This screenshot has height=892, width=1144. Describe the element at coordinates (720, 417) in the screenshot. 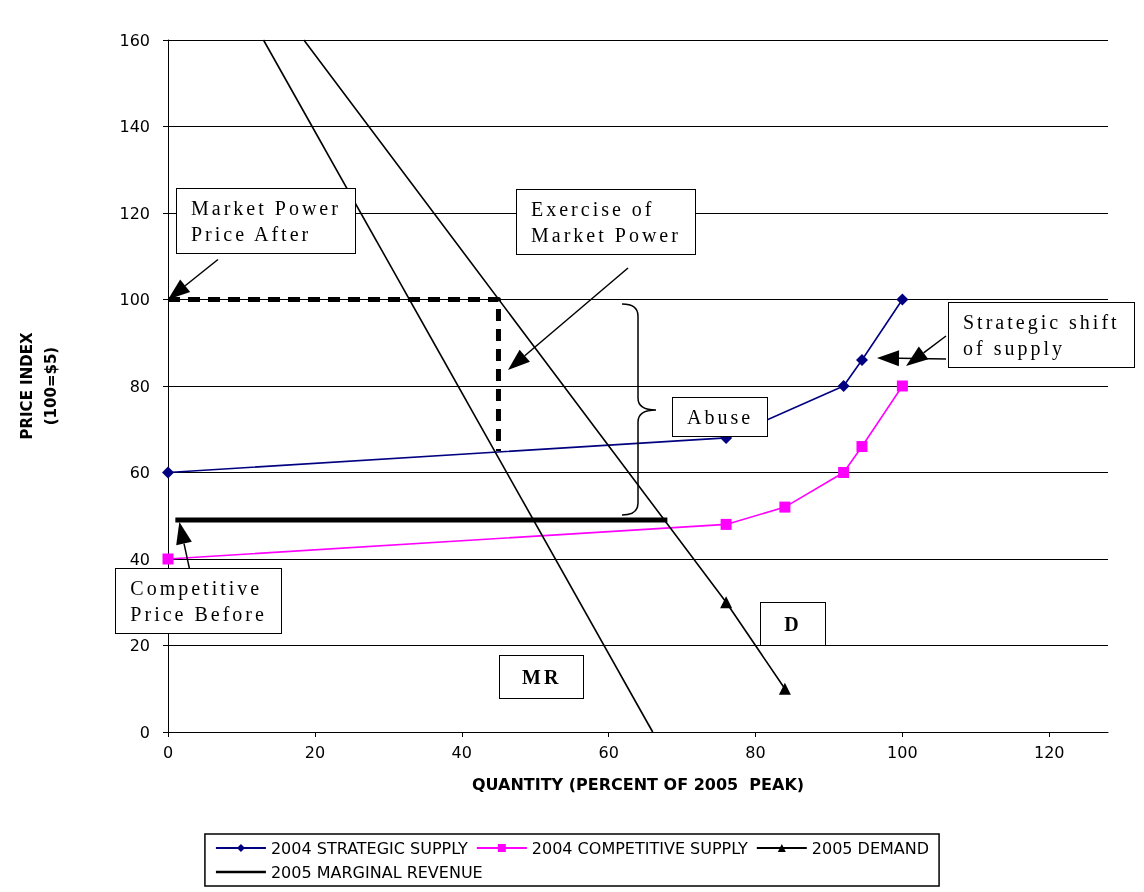

I see `annotation: Abuse` at that location.